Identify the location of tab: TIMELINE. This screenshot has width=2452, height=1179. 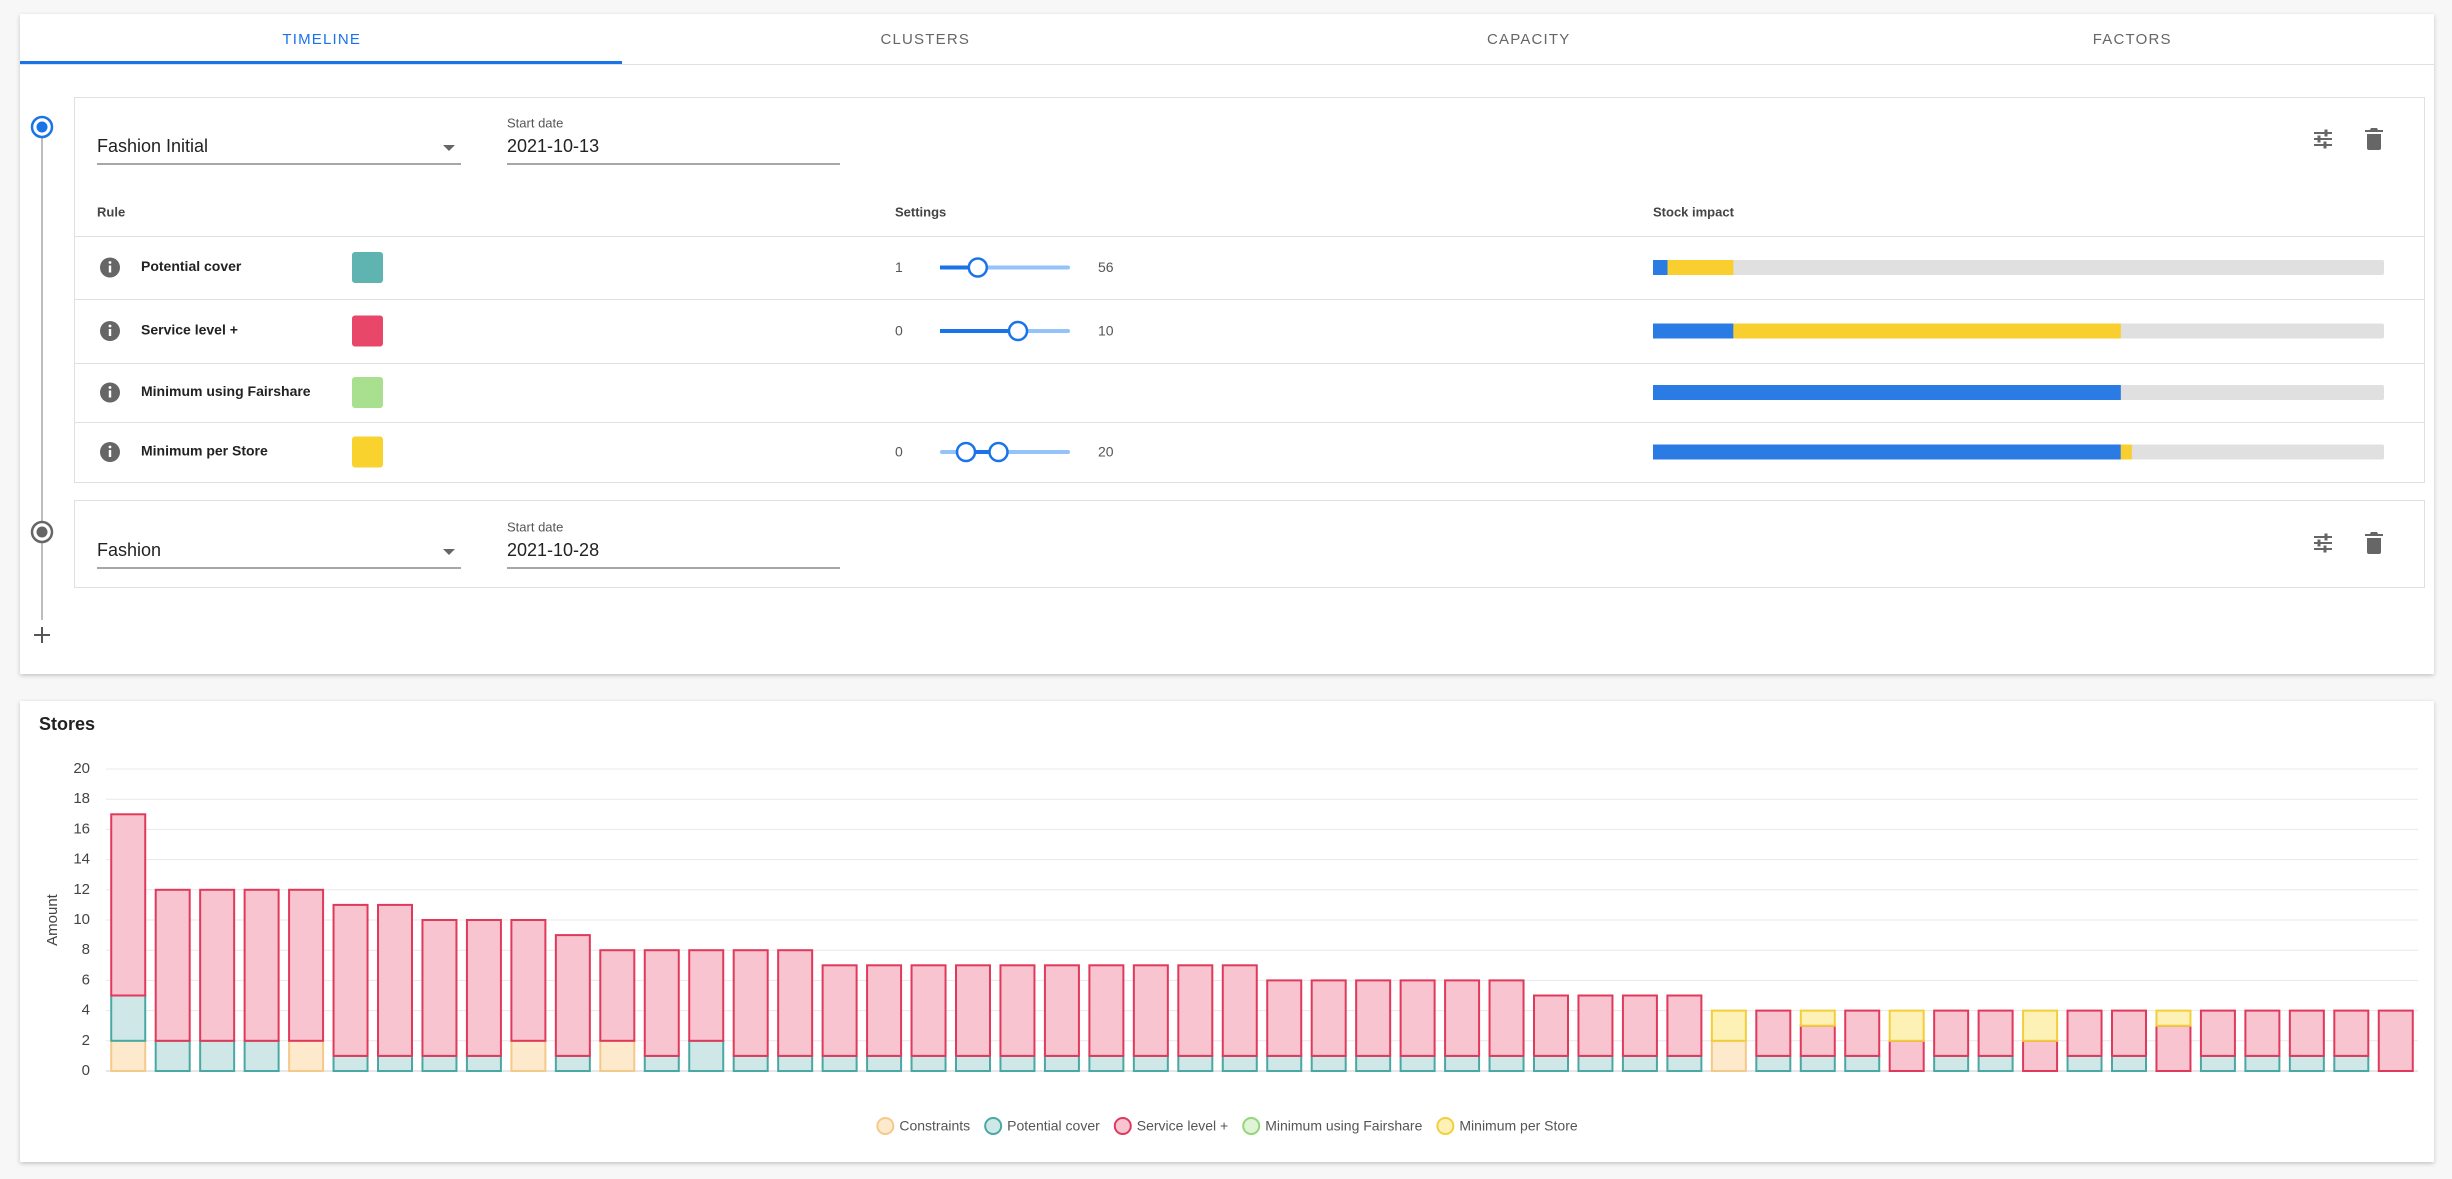
(321, 39).